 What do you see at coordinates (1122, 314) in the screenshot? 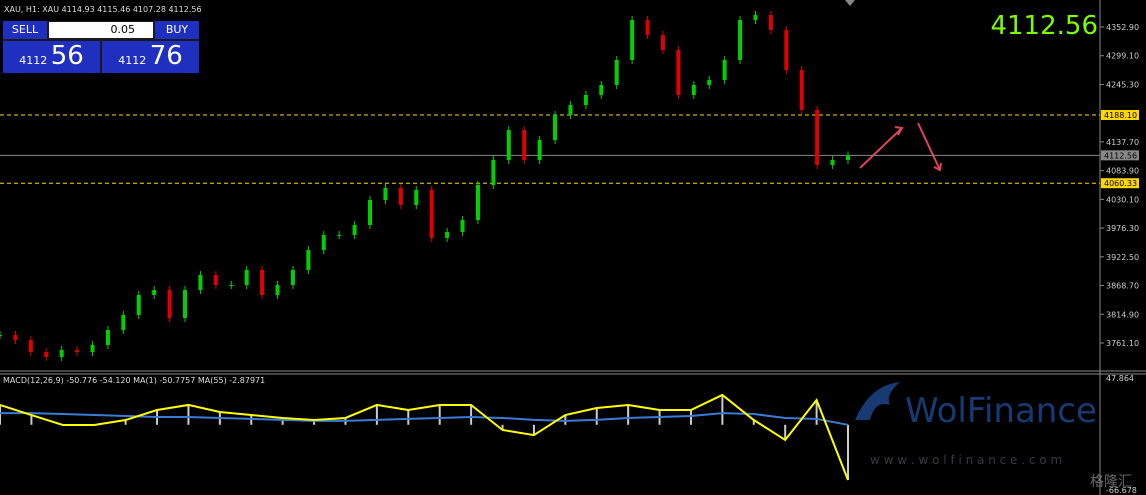
I see `y-tick-label: 3814.90` at bounding box center [1122, 314].